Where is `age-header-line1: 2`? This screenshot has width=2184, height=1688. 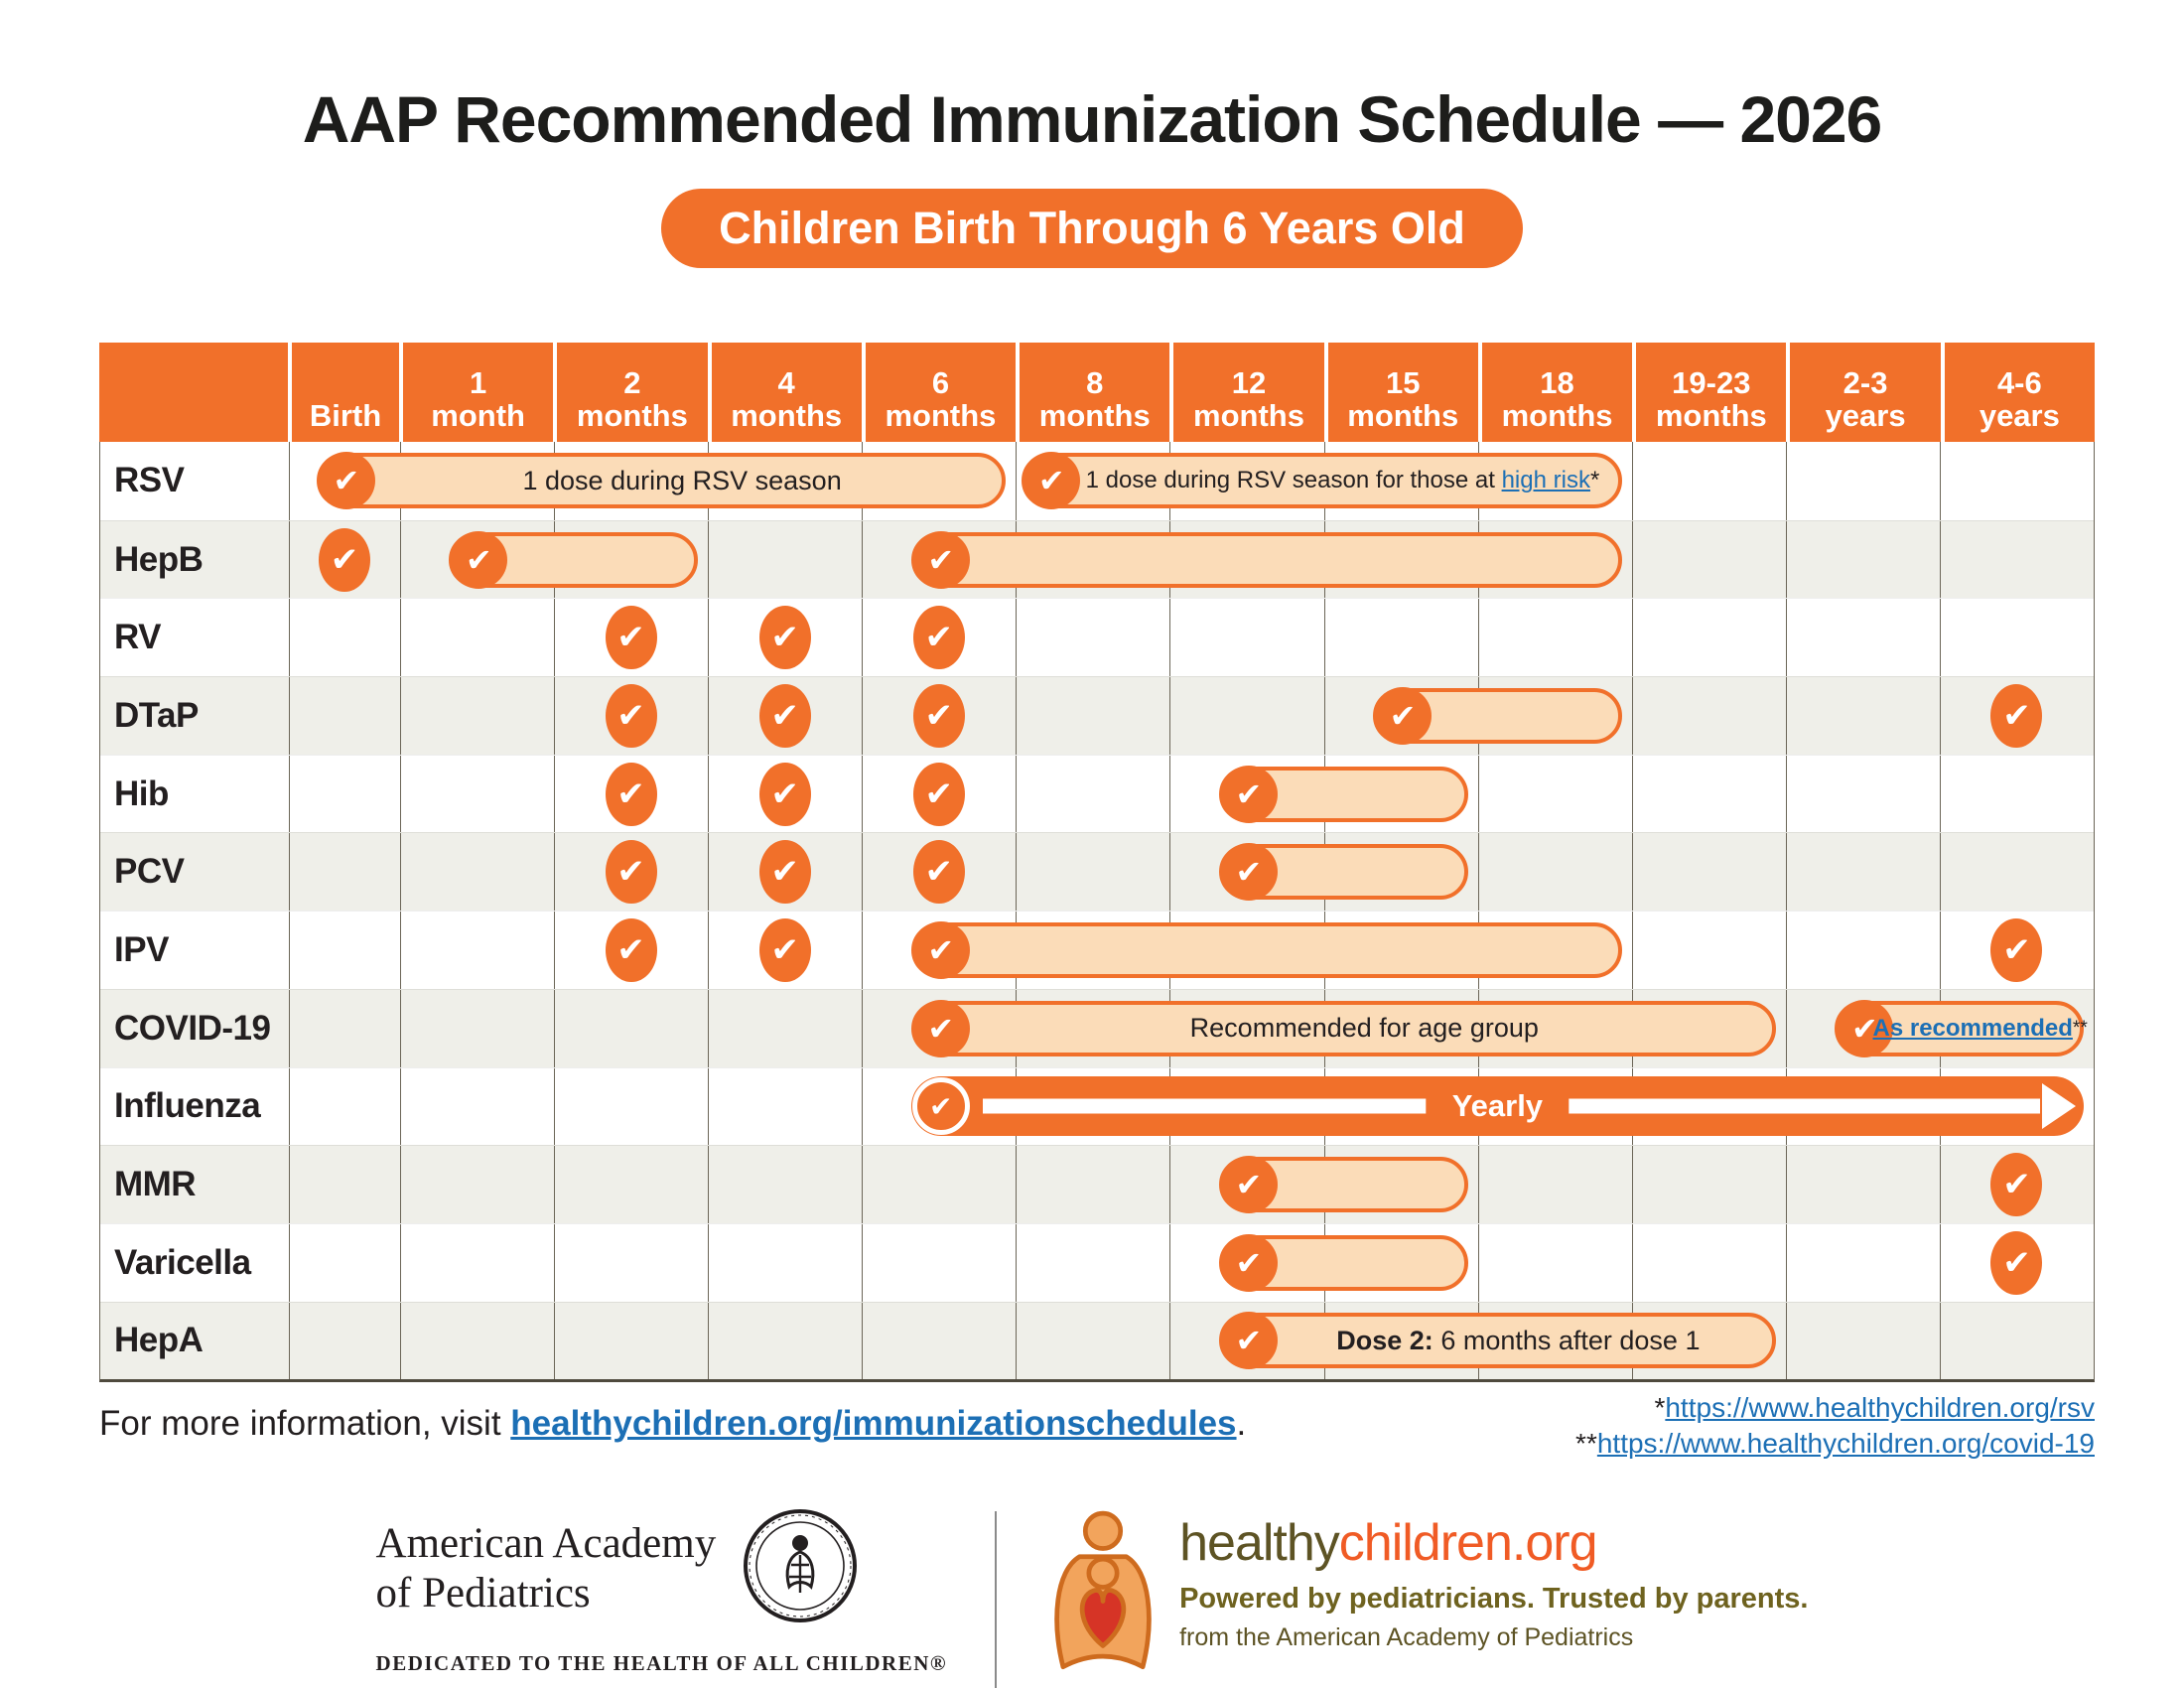 age-header-line1: 2 is located at coordinates (632, 382).